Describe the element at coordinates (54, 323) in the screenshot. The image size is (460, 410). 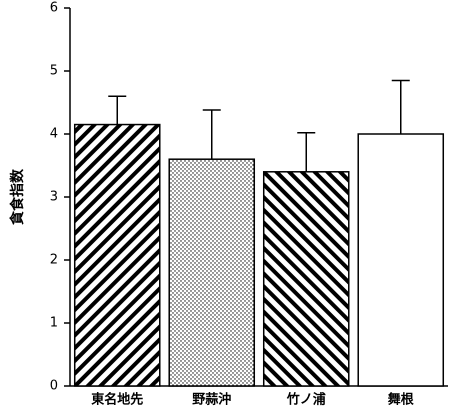
I see `y-tick-label: 1` at that location.